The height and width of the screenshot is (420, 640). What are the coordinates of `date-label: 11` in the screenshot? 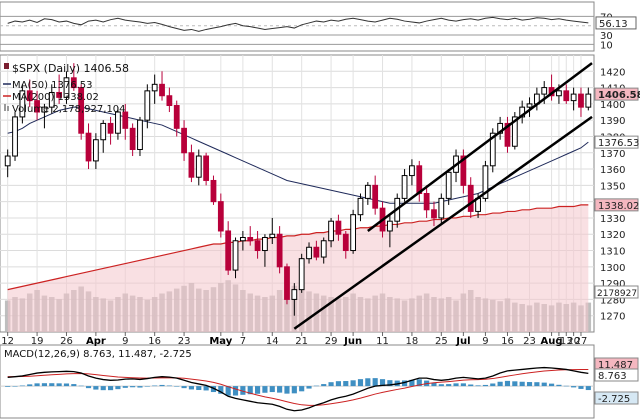 It's located at (382, 341).